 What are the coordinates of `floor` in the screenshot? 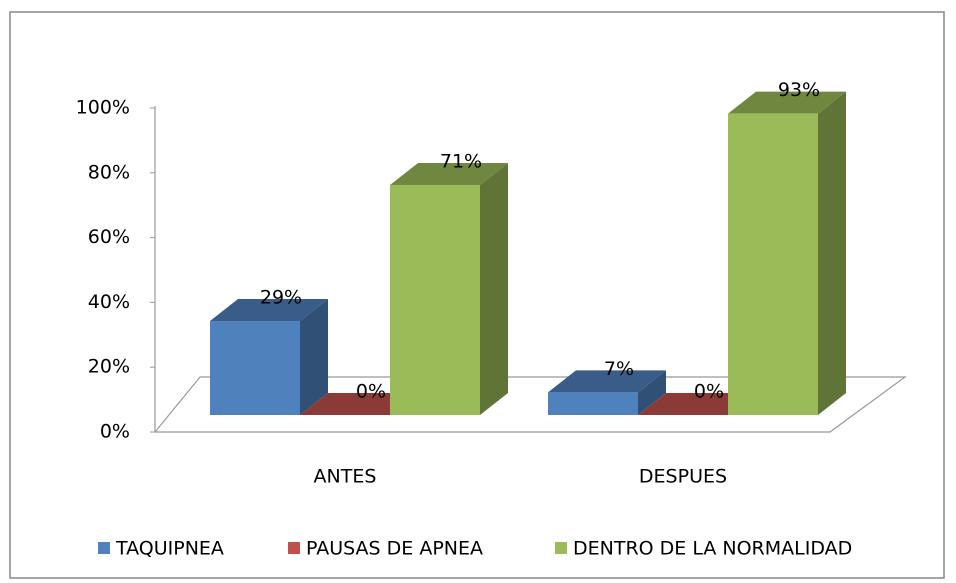 It's located at (530, 404).